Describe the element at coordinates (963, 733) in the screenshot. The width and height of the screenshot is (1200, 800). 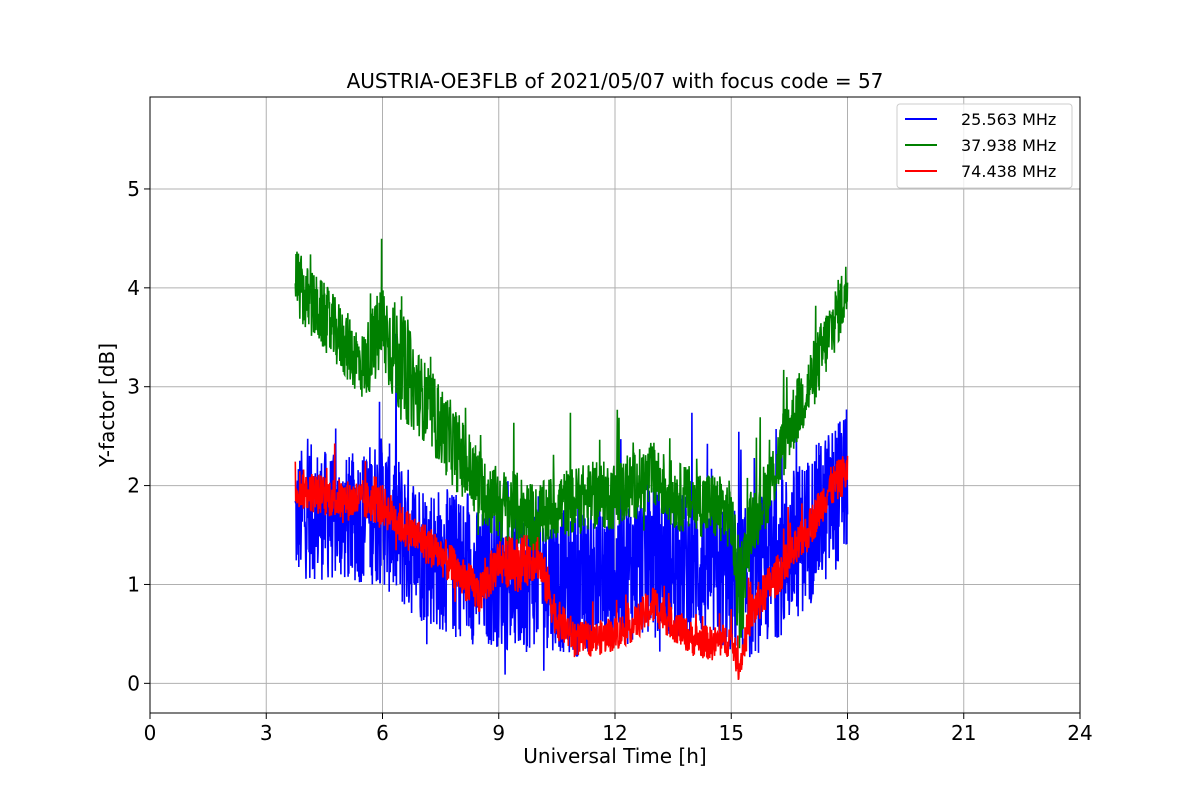
I see `x-tick-label: 21` at that location.